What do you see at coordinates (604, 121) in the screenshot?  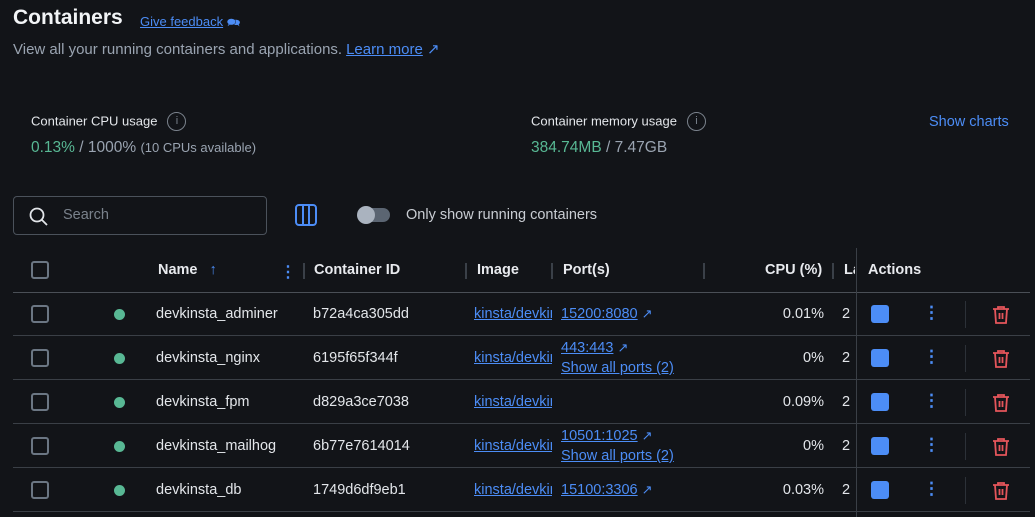 I see `memory-usage-label: Container memory usage` at bounding box center [604, 121].